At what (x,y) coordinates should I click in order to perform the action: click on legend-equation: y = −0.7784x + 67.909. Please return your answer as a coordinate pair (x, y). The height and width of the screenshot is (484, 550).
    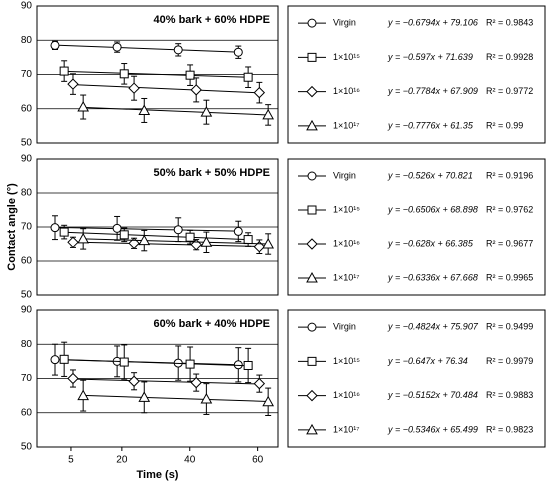
    Looking at the image, I should click on (432, 91).